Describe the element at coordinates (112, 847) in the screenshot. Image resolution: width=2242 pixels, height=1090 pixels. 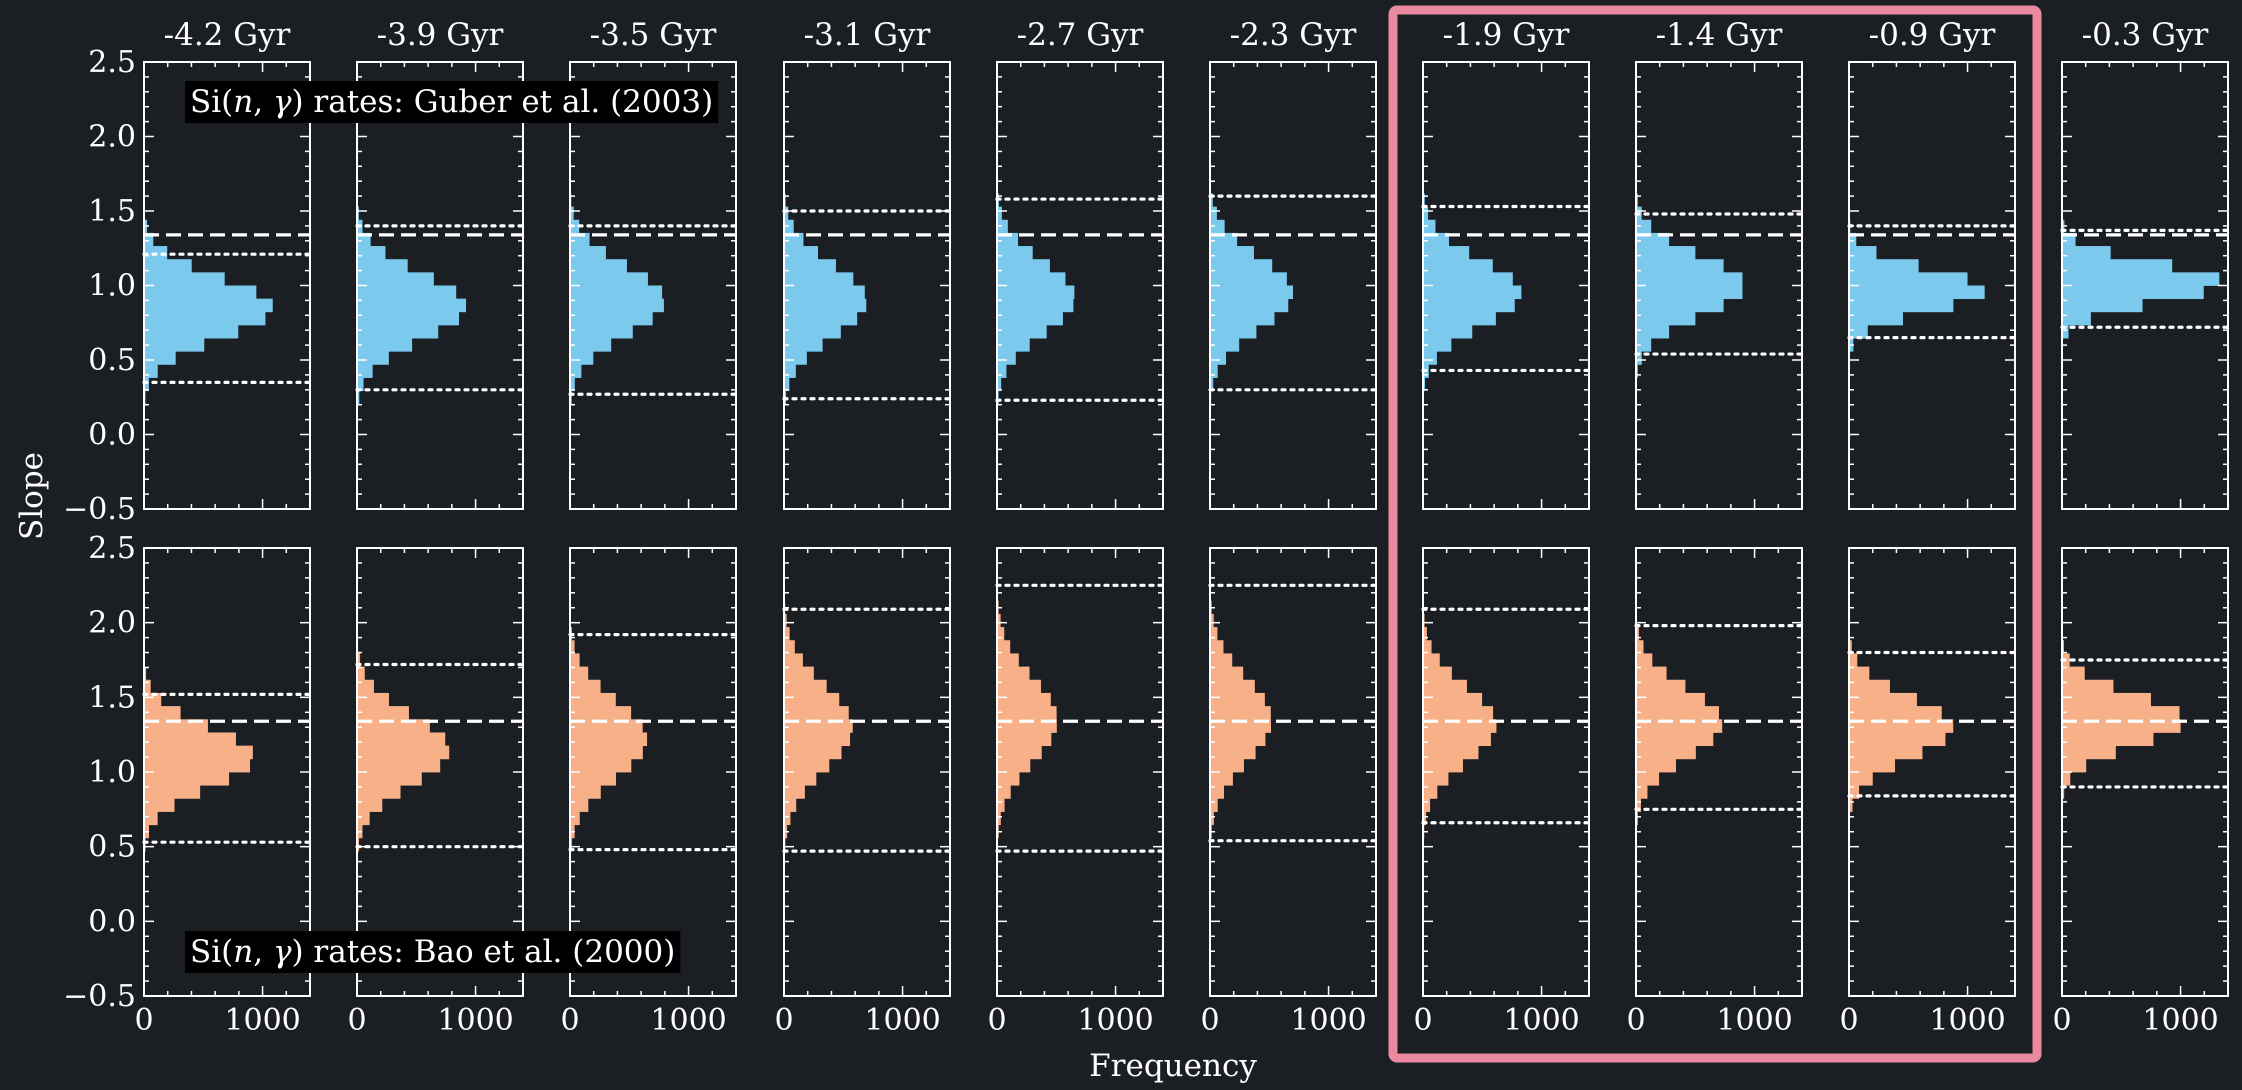
I see `y-tick-label: 0.5` at that location.